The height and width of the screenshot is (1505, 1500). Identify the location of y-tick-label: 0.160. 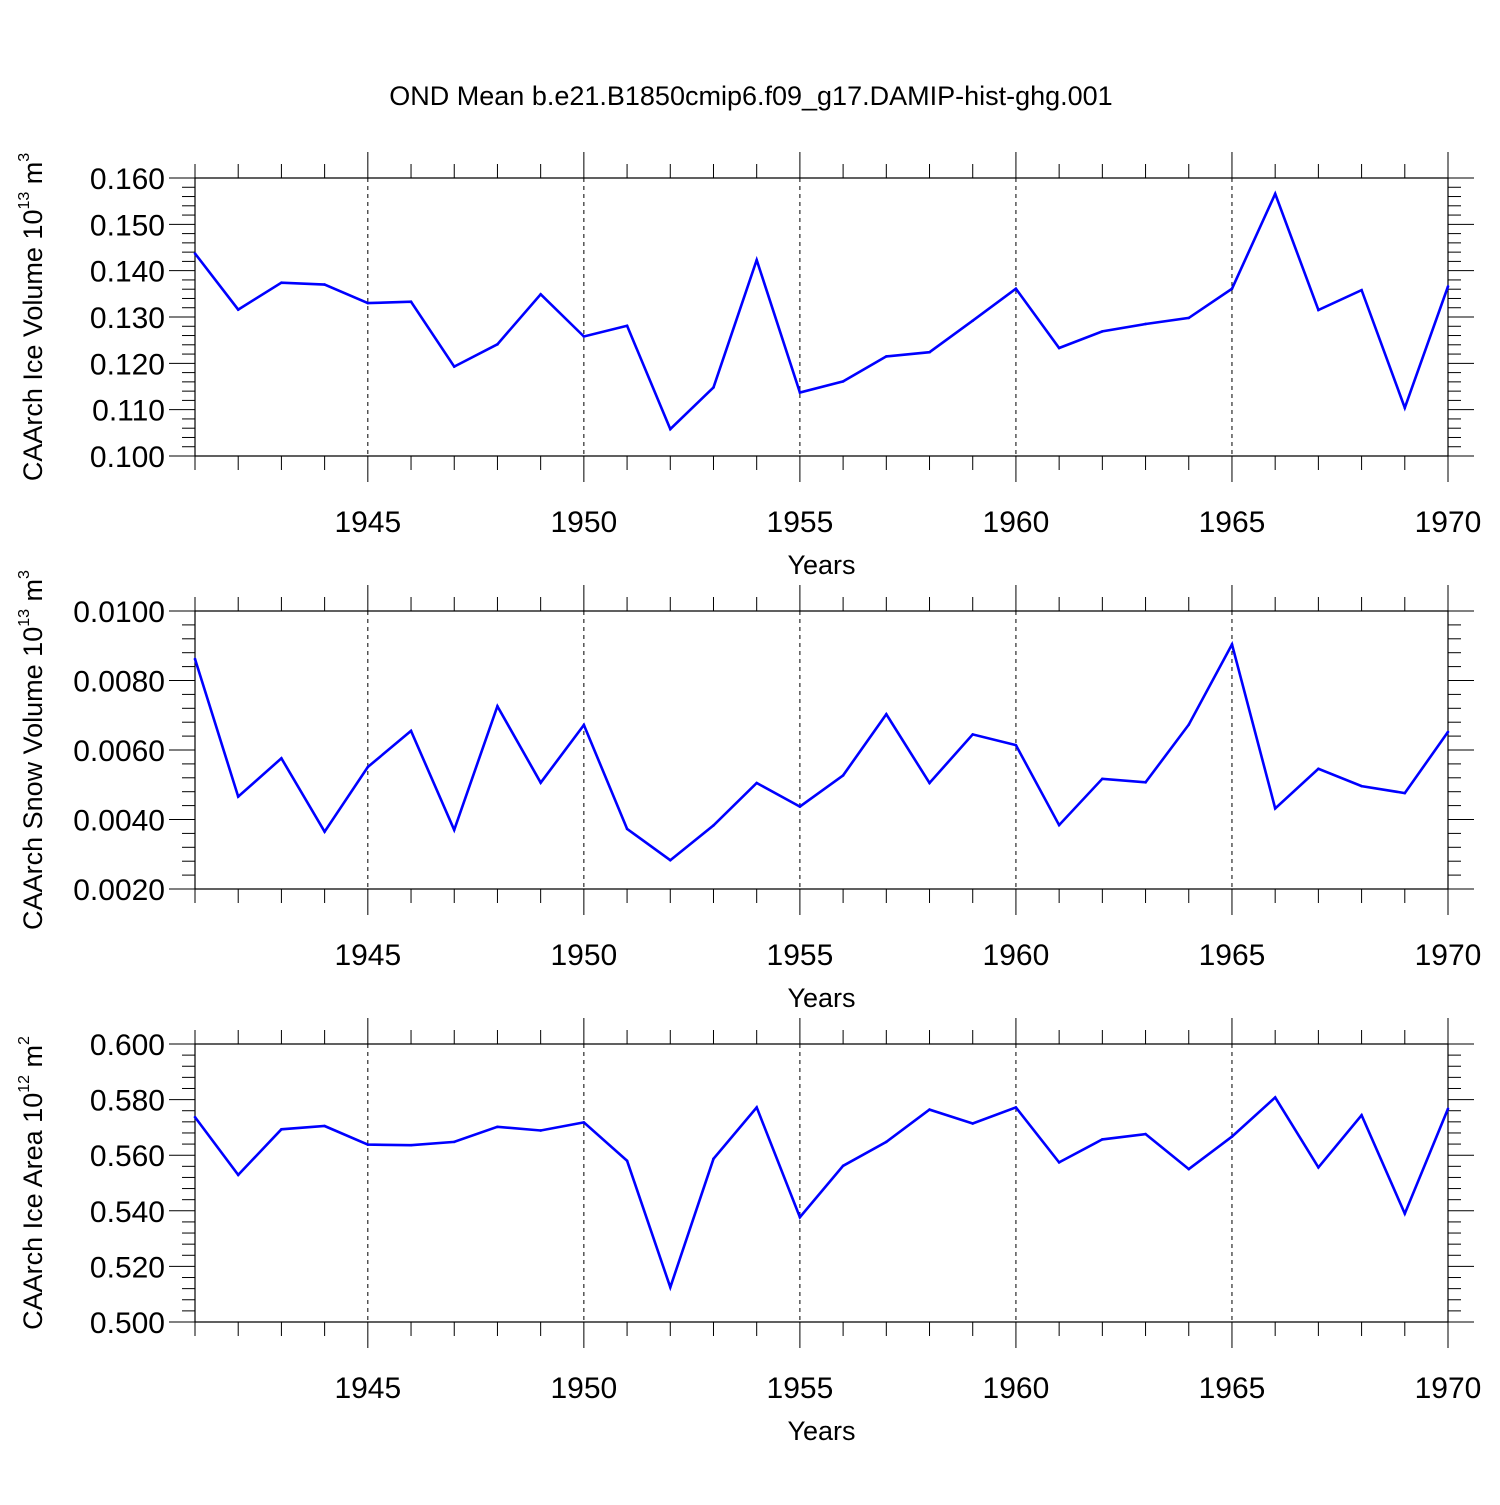
(127, 179).